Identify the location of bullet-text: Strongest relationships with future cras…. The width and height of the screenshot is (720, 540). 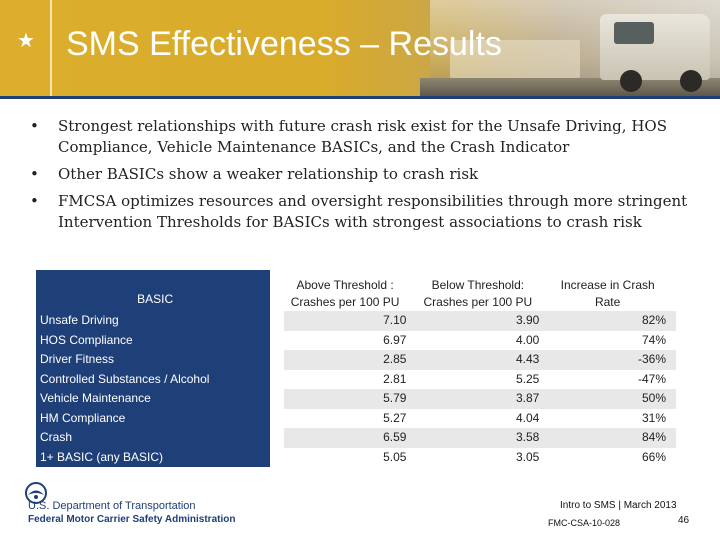
(362, 136).